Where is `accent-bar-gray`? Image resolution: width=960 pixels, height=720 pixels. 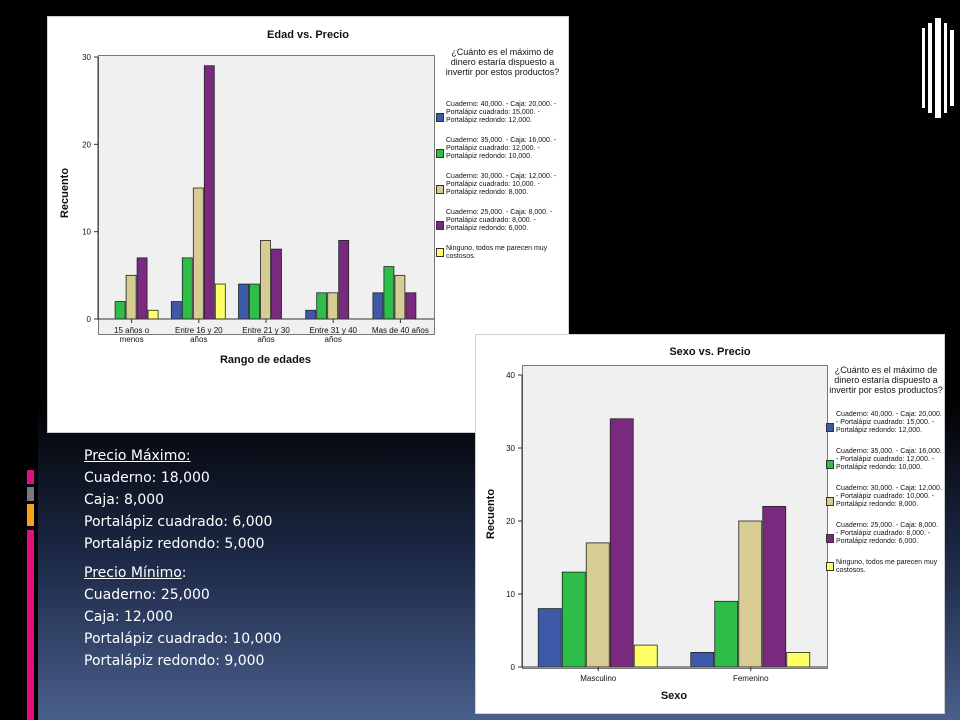 accent-bar-gray is located at coordinates (30, 494).